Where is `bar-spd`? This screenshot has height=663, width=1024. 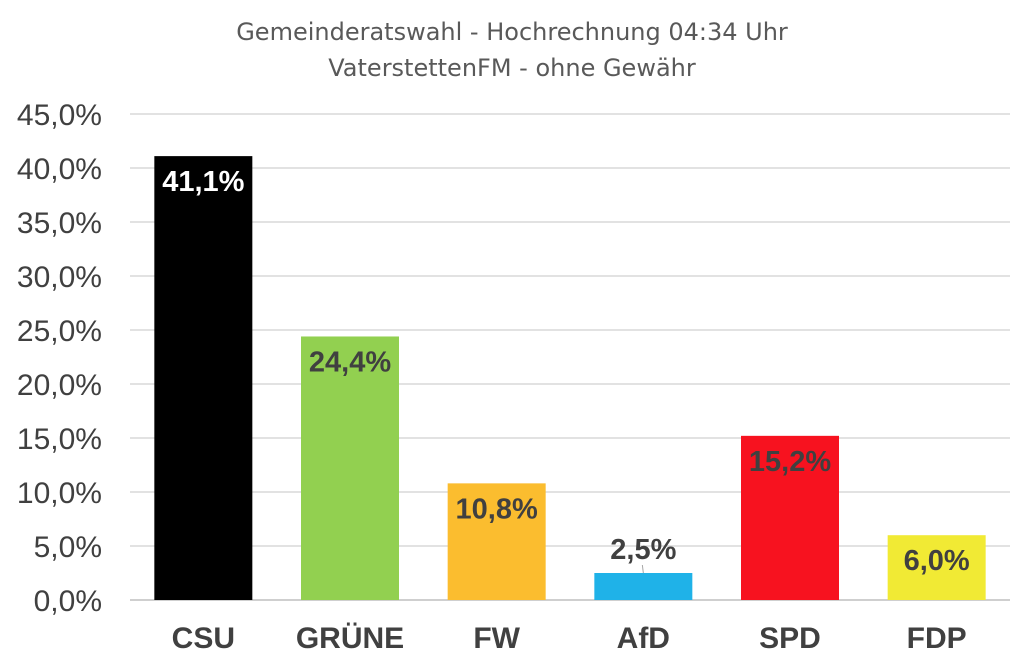
bar-spd is located at coordinates (790, 517).